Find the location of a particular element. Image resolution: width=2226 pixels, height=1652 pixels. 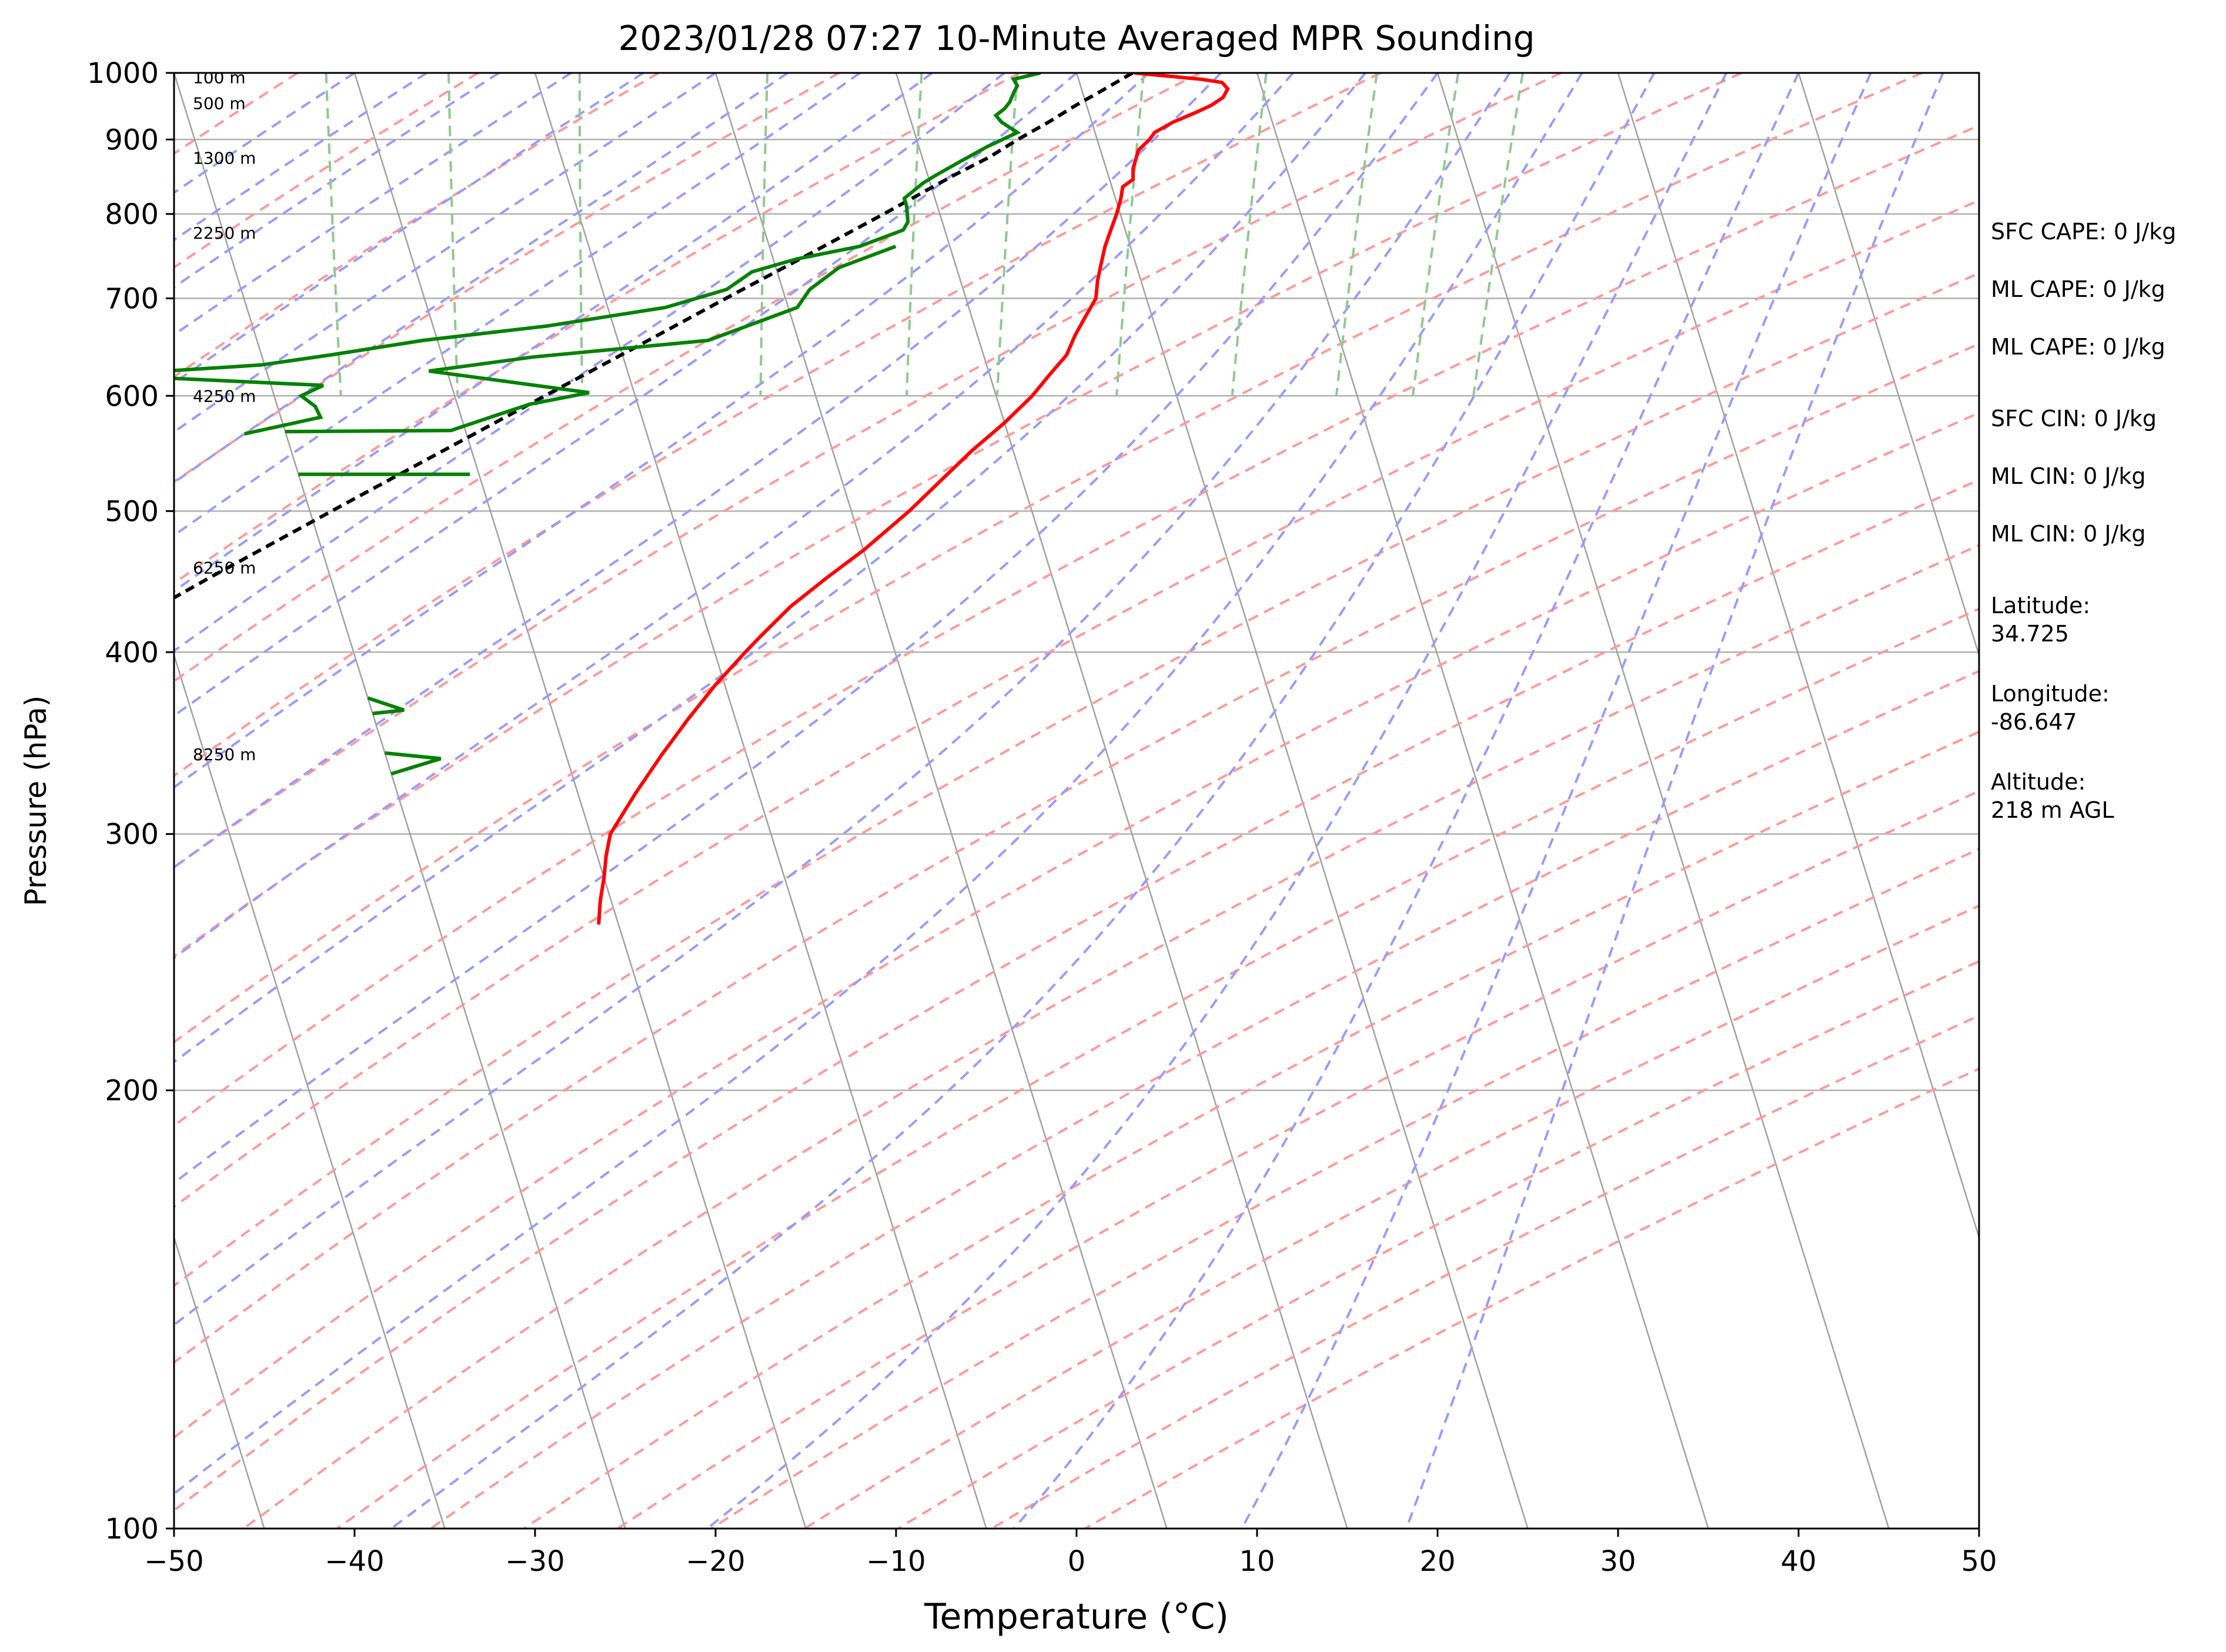

latitude-text: Latitude: 34.725 is located at coordinates (2041, 620).